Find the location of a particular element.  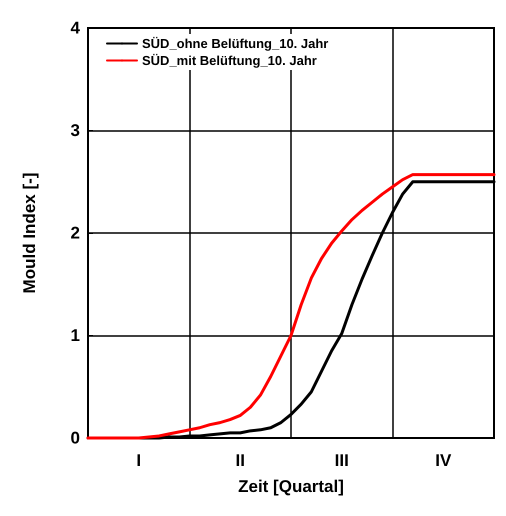

y-tick-label: 4 is located at coordinates (75, 28).